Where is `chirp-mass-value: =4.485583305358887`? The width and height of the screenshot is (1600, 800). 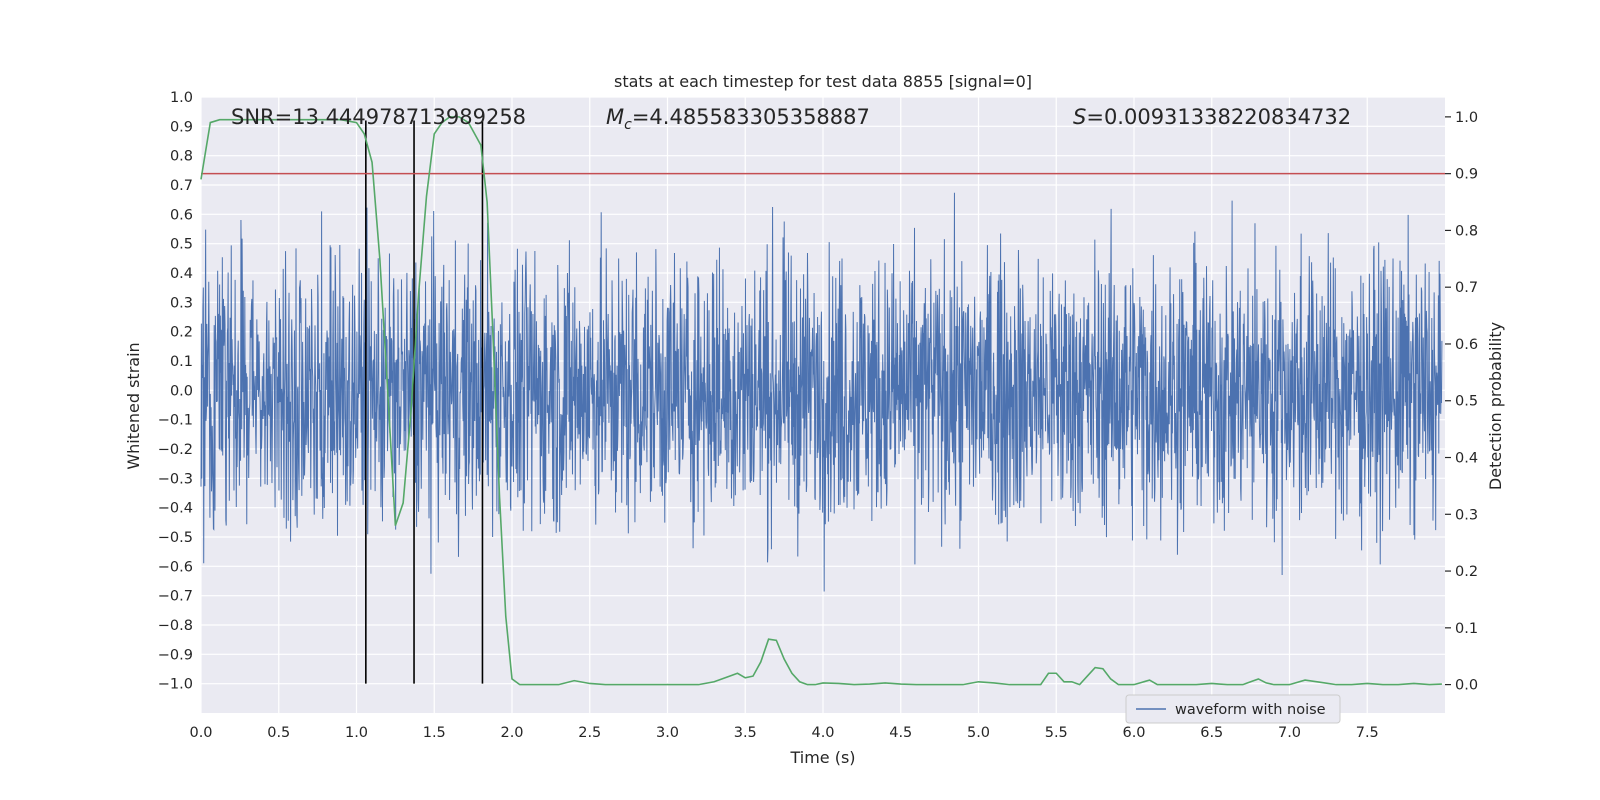
chirp-mass-value: =4.485583305358887 is located at coordinates (751, 117).